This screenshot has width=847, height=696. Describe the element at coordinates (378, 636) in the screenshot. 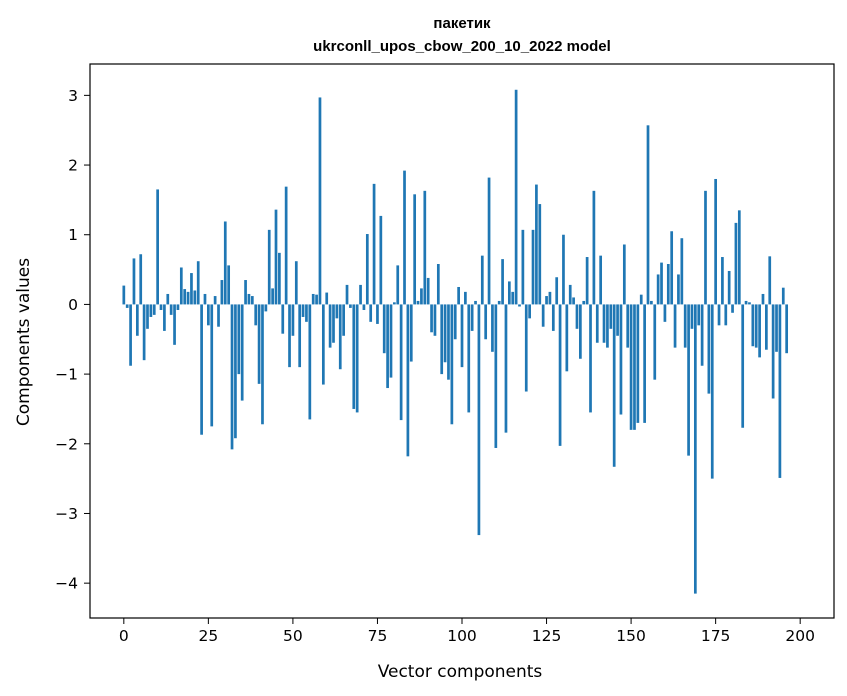

I see `x-tick-label: 75` at that location.